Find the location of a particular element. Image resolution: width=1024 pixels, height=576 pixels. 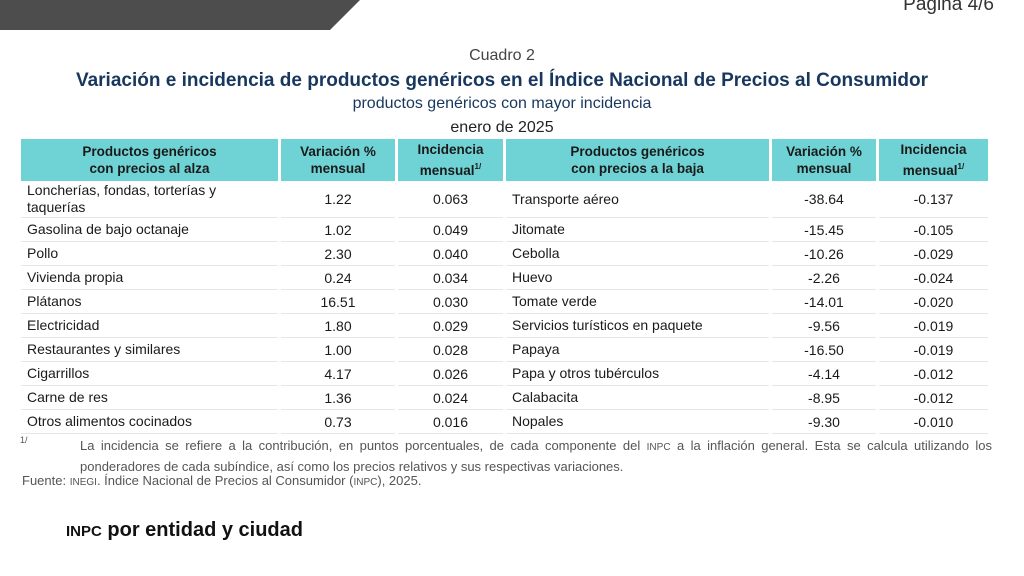

up-product-name: Vivienda propia is located at coordinates (149, 278).